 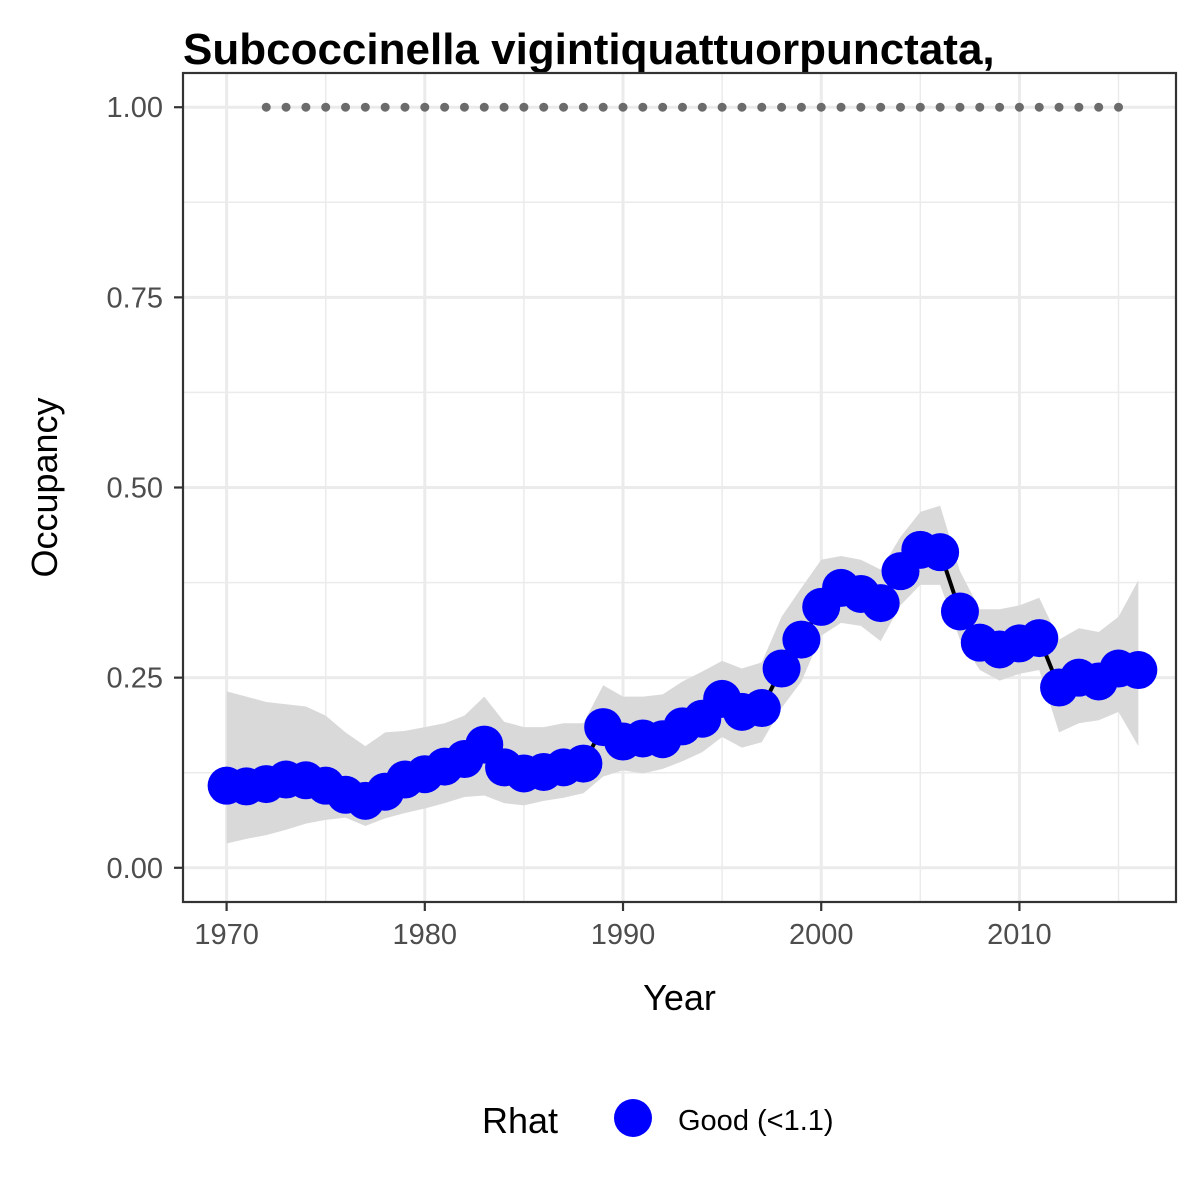 I want to click on x-tick-label: 2010, so click(x=1019, y=935).